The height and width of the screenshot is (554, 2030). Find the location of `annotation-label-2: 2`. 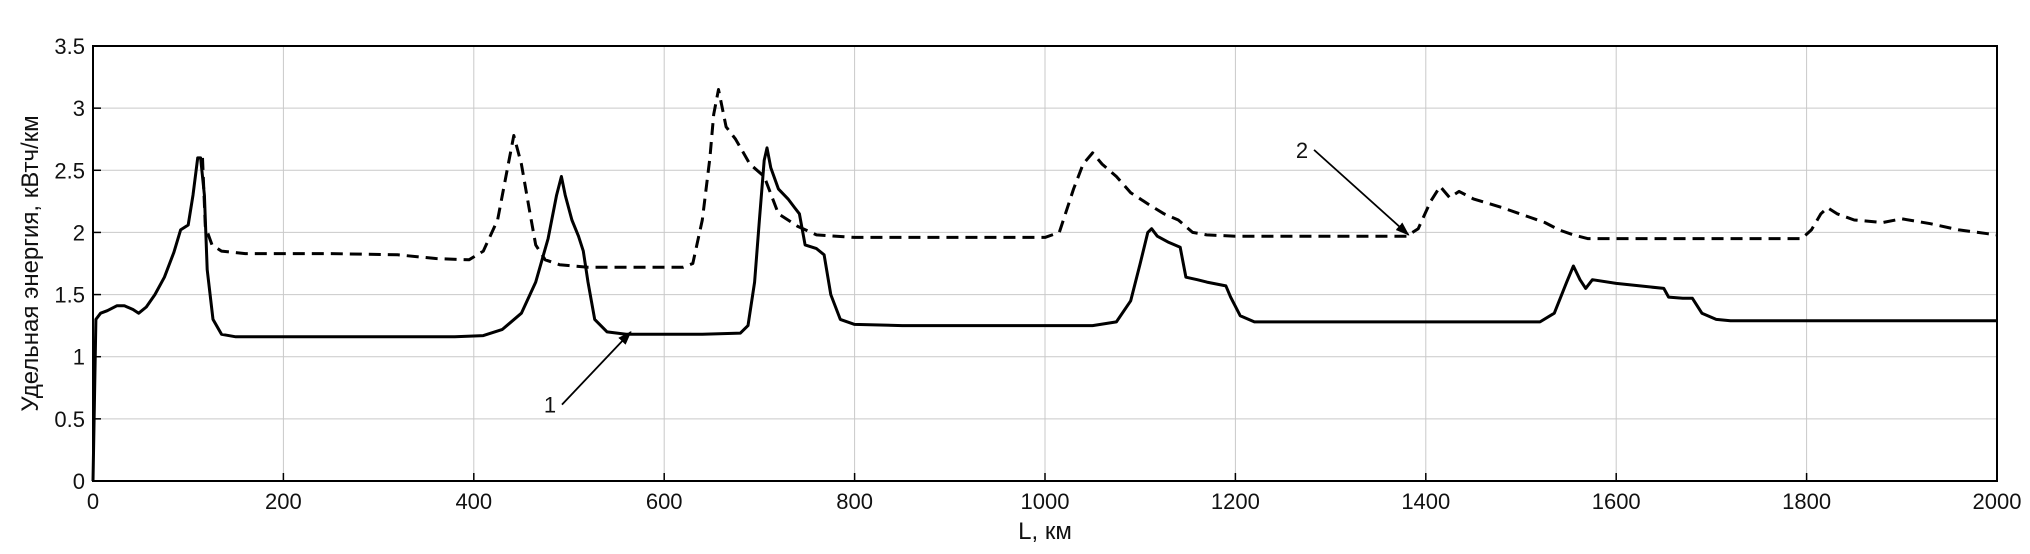

annotation-label-2: 2 is located at coordinates (1302, 150).